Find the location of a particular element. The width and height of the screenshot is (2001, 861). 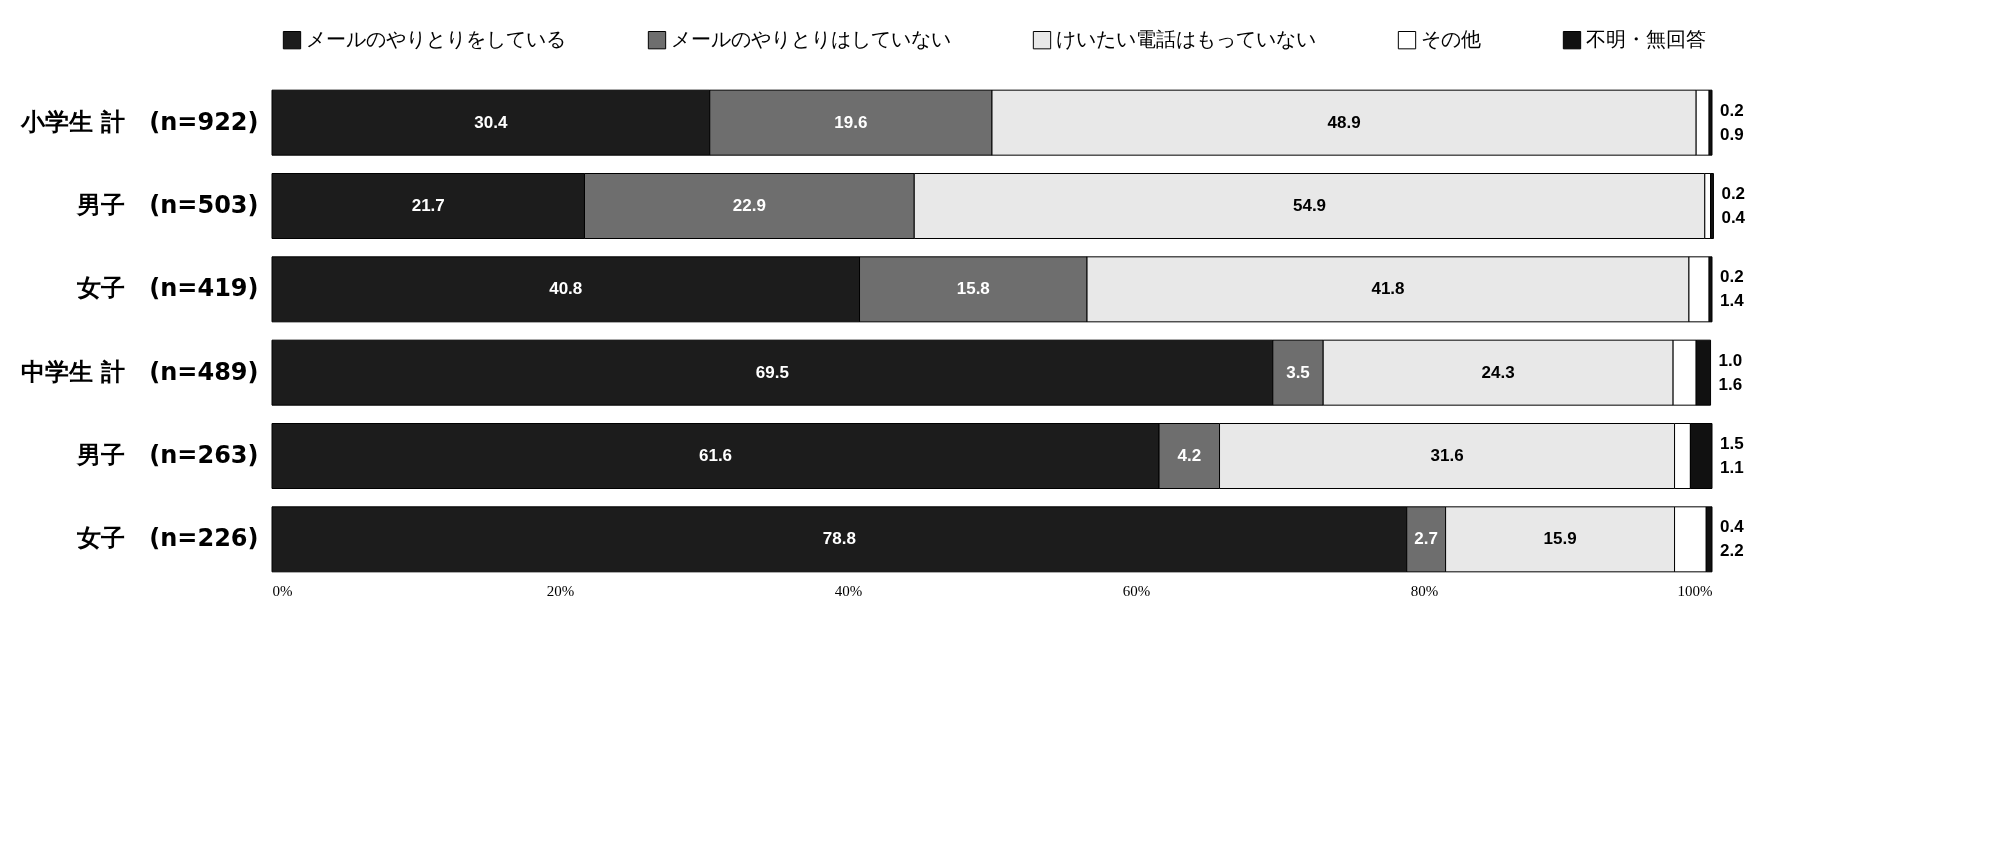

data-label: 19.6 is located at coordinates (851, 122).